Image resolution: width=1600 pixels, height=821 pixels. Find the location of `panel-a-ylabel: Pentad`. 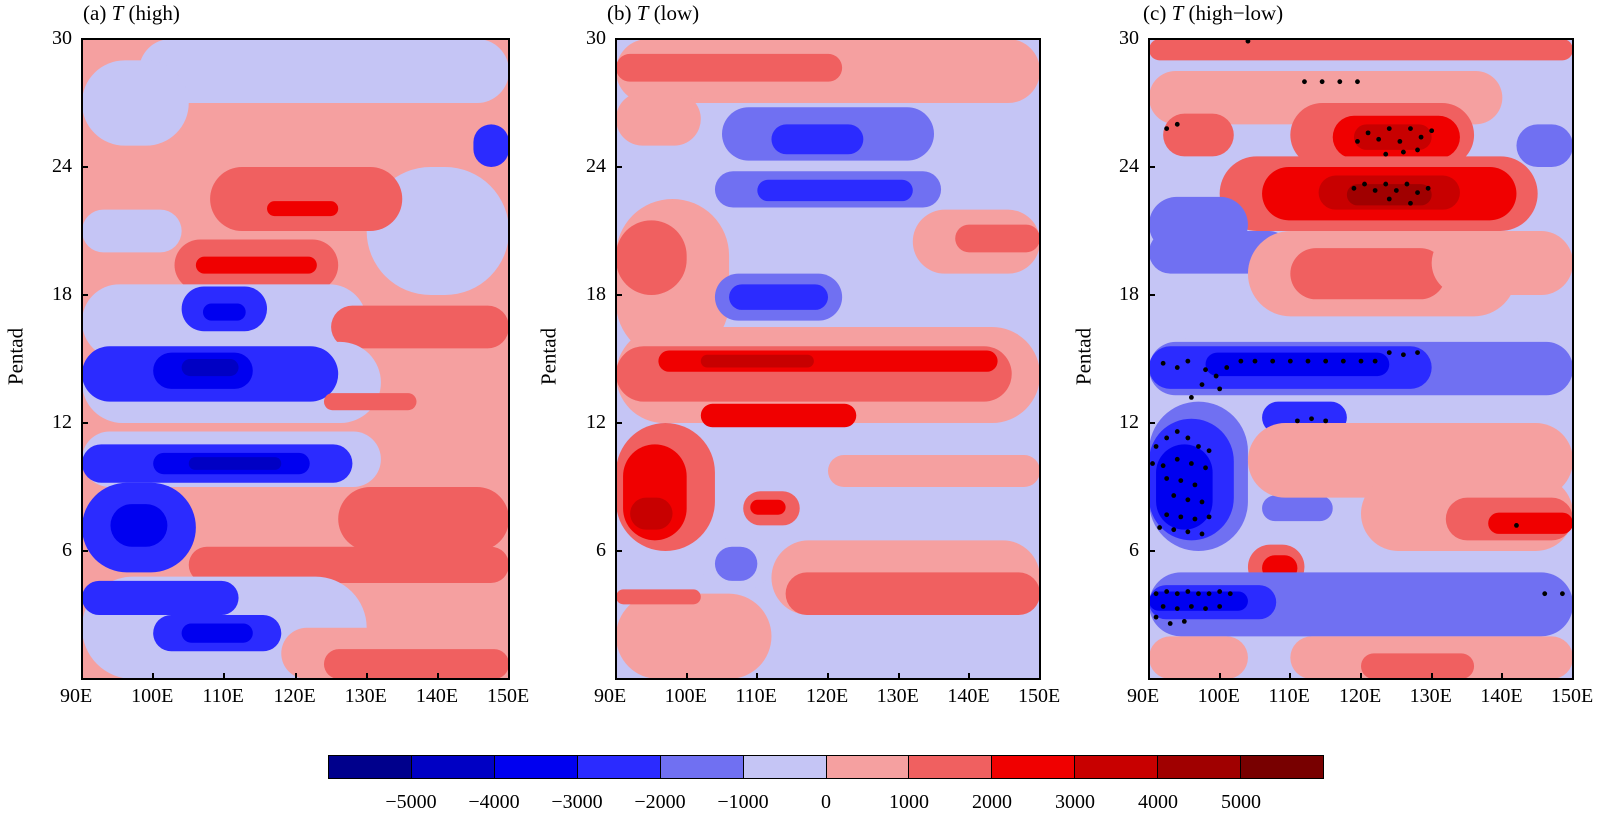

panel-a-ylabel: Pentad is located at coordinates (15, 356).